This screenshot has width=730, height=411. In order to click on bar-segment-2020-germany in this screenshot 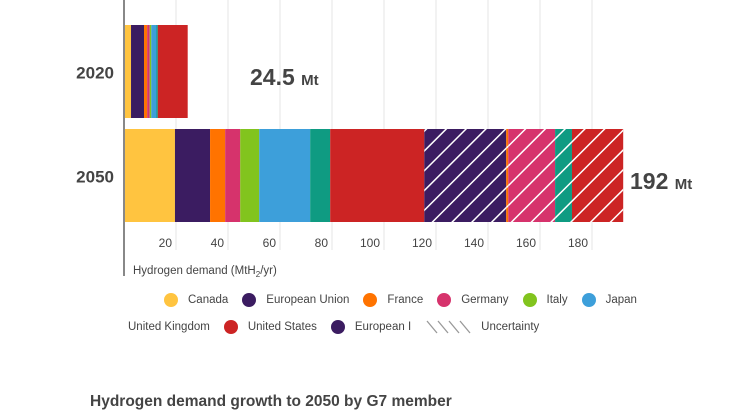, I will do `click(148, 71)`.